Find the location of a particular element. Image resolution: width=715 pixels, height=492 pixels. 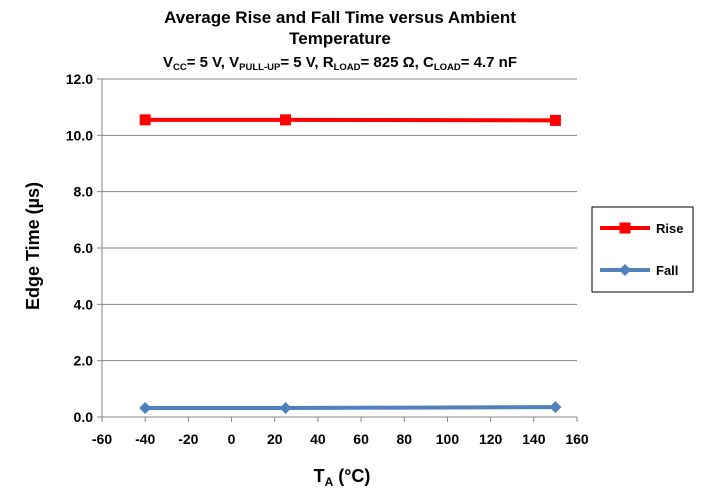

y-tick-label: 6.0 is located at coordinates (84, 248).